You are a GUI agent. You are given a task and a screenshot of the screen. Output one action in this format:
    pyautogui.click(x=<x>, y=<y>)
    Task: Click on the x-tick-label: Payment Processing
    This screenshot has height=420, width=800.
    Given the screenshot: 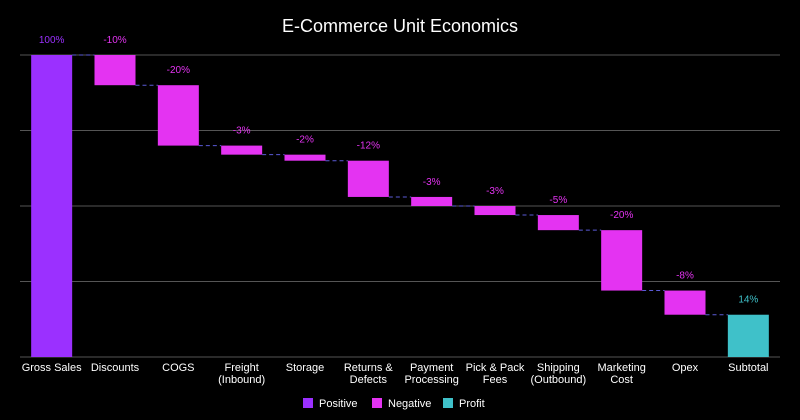 What is the action you would take?
    pyautogui.click(x=431, y=374)
    